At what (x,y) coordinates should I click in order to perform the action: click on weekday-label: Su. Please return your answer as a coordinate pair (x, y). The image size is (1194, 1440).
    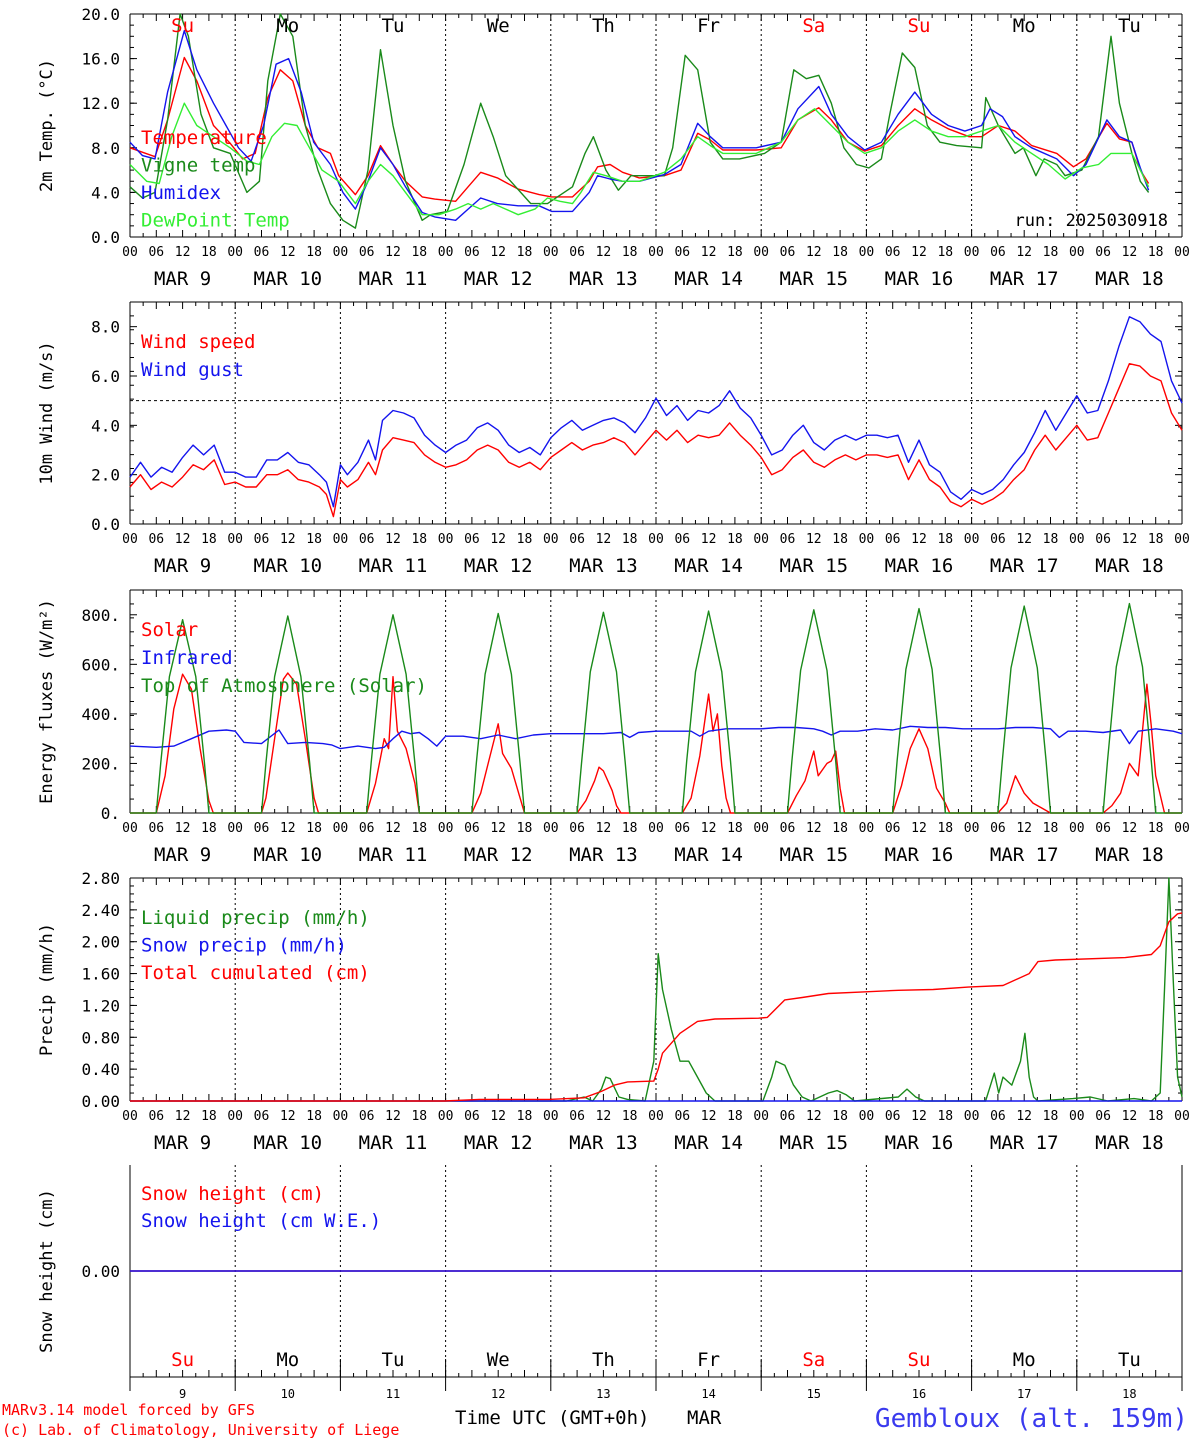
    Looking at the image, I should click on (182, 26).